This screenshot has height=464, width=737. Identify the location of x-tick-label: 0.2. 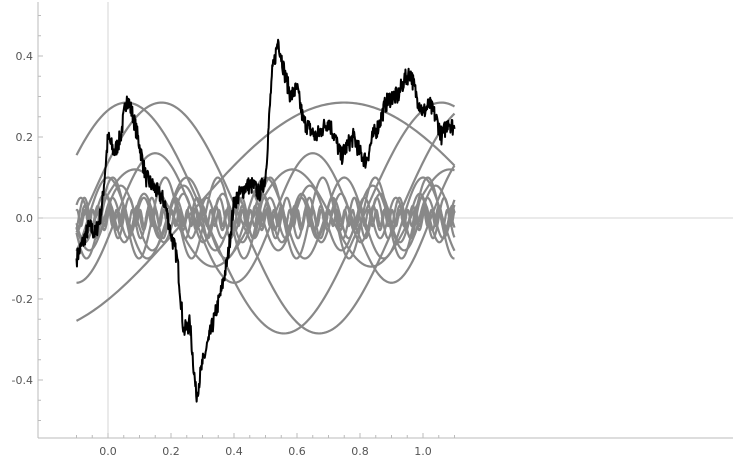
(171, 451).